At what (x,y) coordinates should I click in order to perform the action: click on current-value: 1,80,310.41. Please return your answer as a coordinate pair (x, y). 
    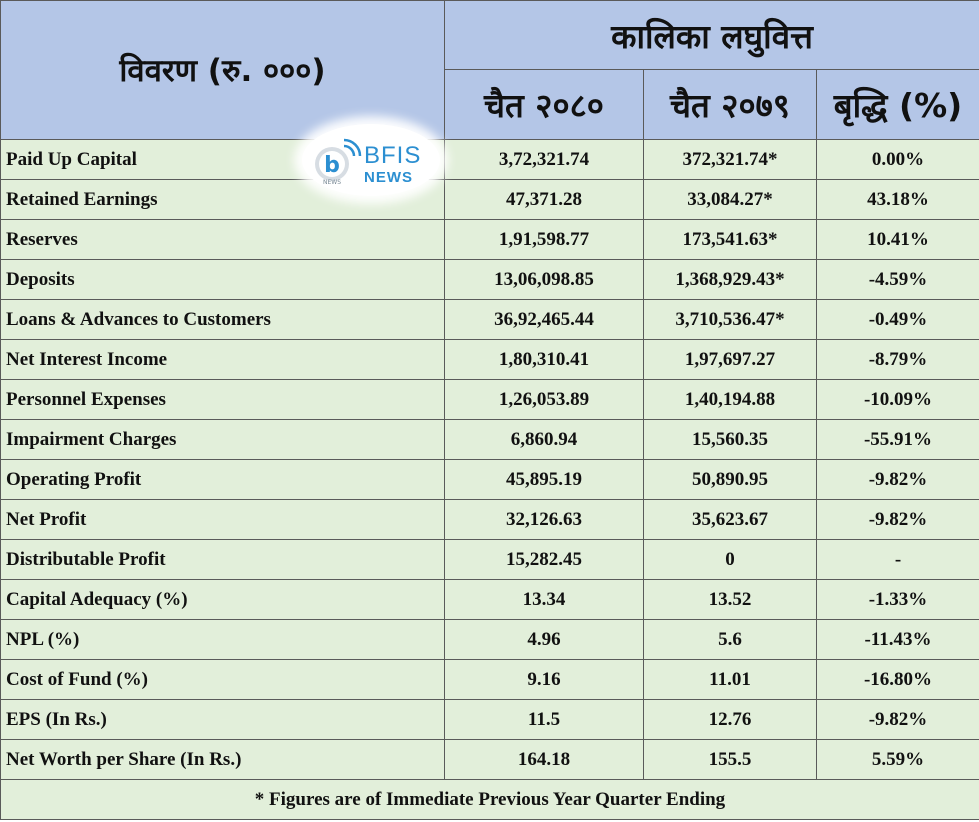
    Looking at the image, I should click on (544, 359).